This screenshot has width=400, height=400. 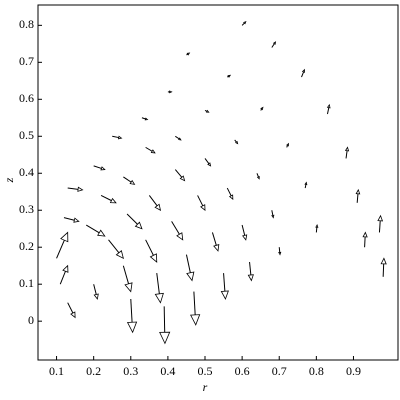 I want to click on y-tick-label: 0.2, so click(x=26, y=246).